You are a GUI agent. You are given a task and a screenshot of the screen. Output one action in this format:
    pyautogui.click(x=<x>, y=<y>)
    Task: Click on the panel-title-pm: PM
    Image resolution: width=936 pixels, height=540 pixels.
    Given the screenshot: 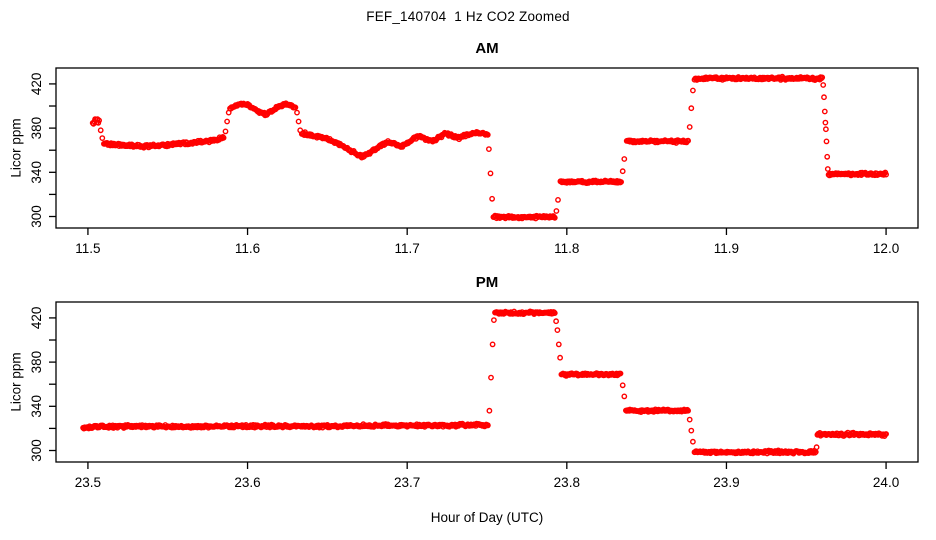 What is the action you would take?
    pyautogui.click(x=487, y=282)
    